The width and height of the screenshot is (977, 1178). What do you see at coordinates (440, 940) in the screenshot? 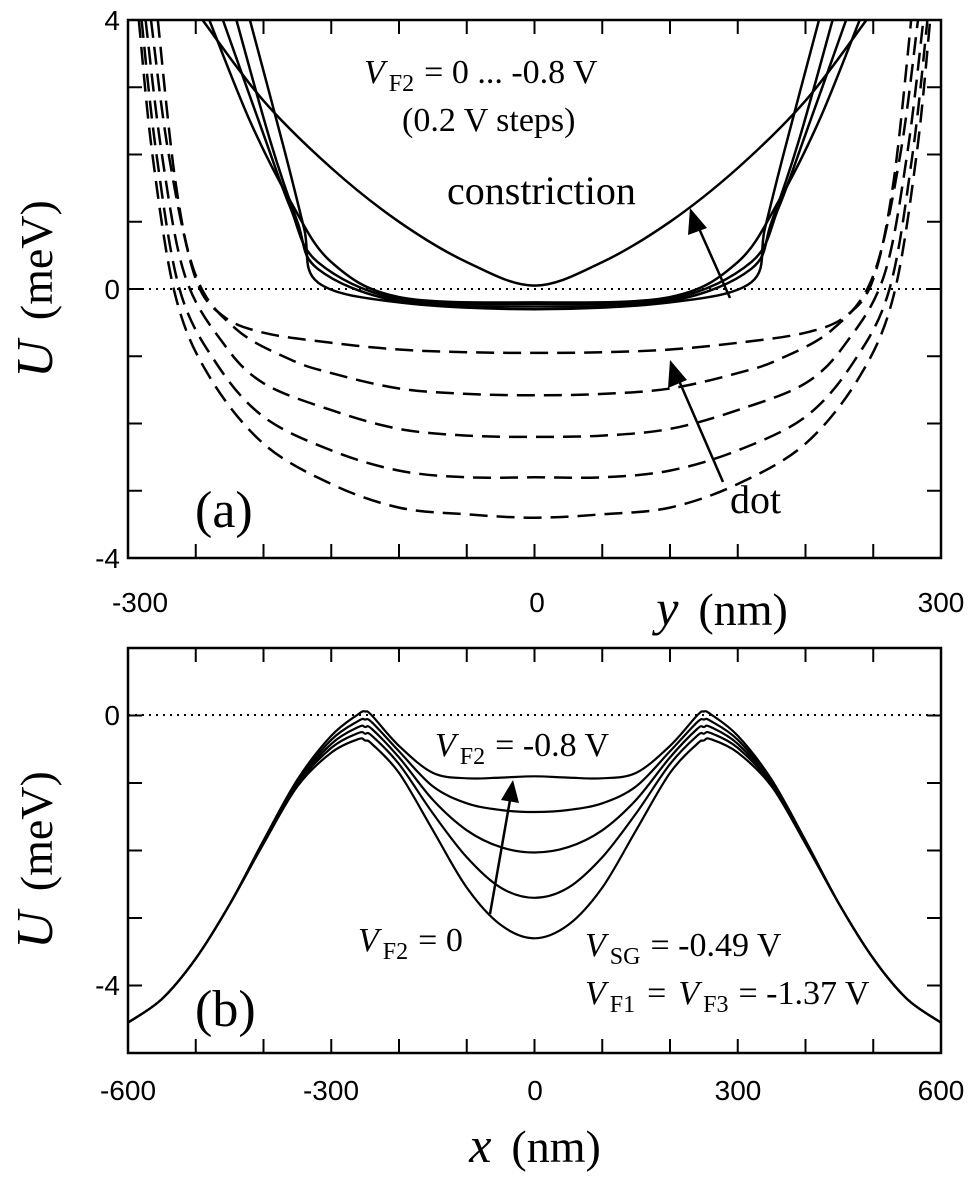
I see `vf2-bottom-text: = 0` at bounding box center [440, 940].